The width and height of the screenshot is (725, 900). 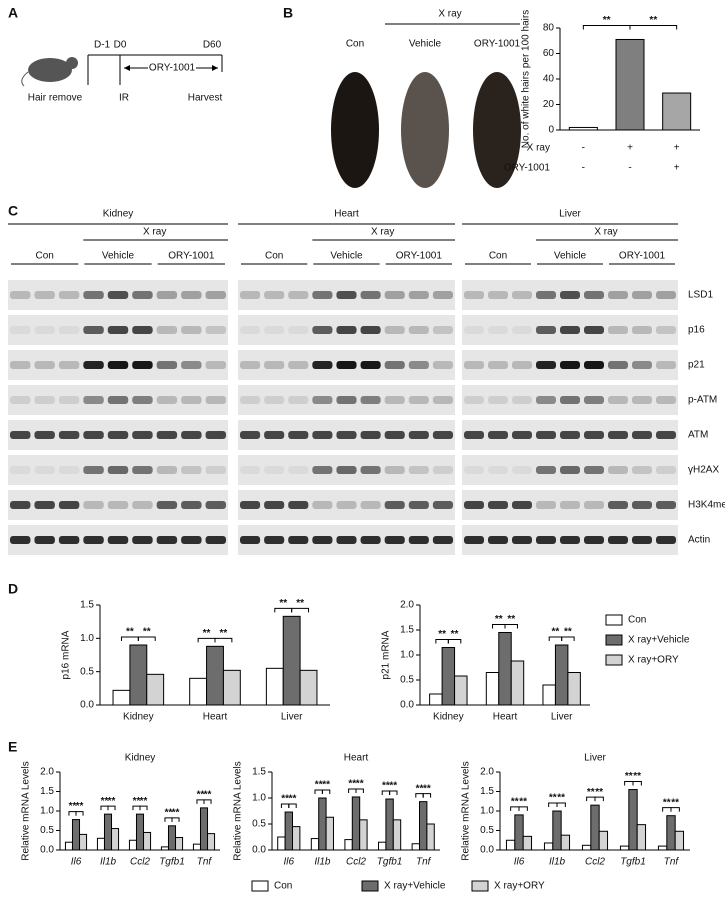 What do you see at coordinates (583, 148) in the screenshot?
I see `condition-value: -` at bounding box center [583, 148].